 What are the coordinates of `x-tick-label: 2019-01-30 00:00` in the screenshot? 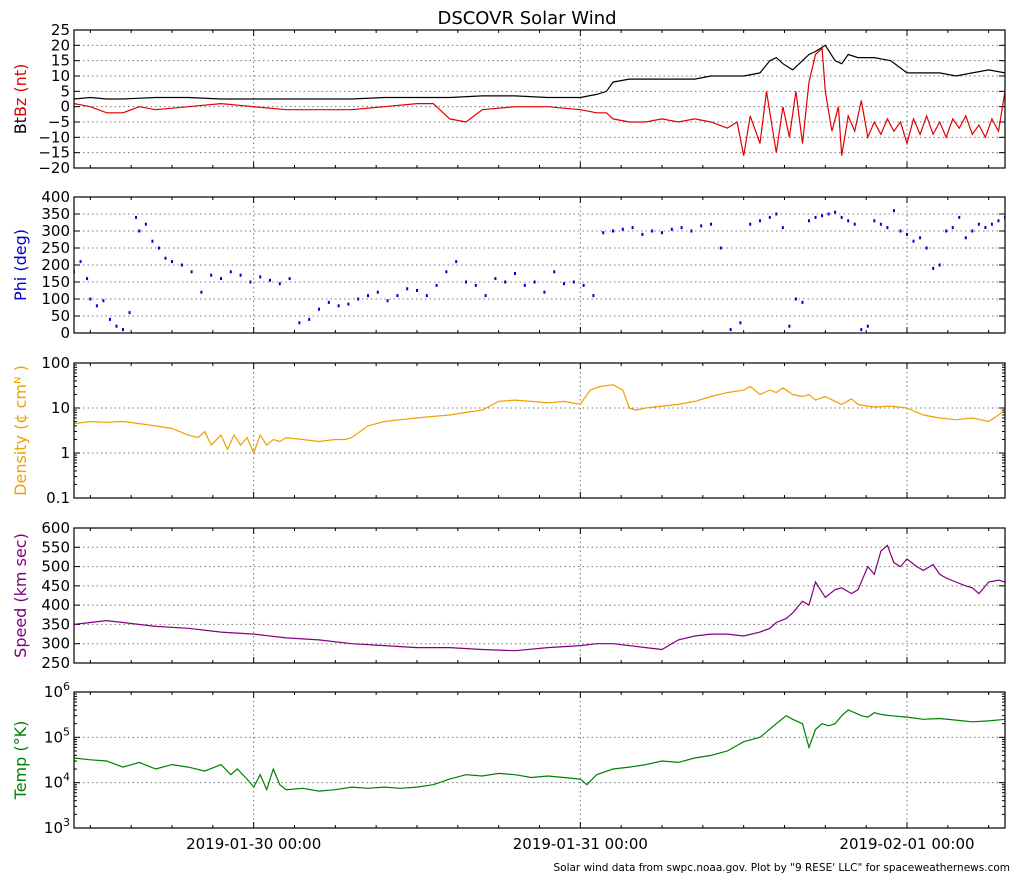 It's located at (253, 844).